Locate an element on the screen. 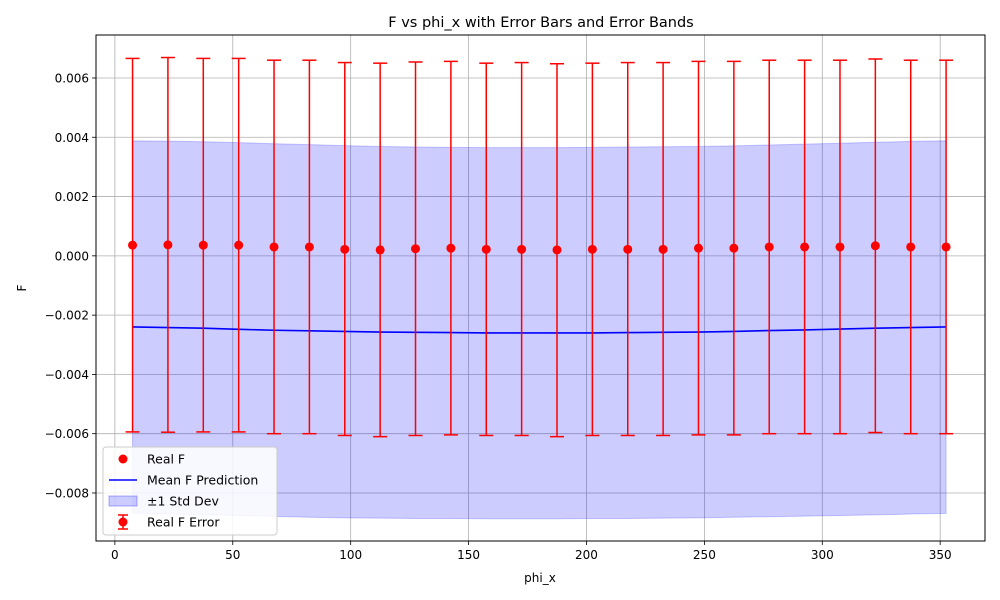  y-tick-label: −0.006 is located at coordinates (67, 434).